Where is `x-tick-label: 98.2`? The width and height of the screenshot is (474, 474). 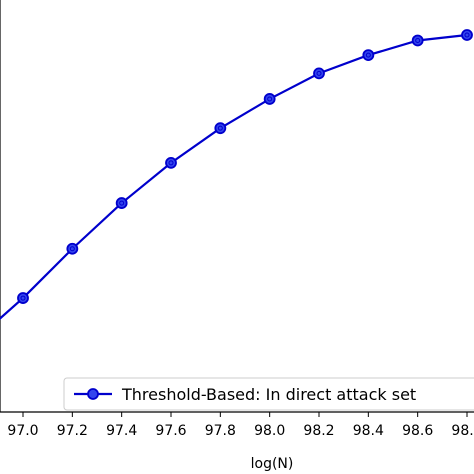
x-tick-label: 98.2 is located at coordinates (318, 431).